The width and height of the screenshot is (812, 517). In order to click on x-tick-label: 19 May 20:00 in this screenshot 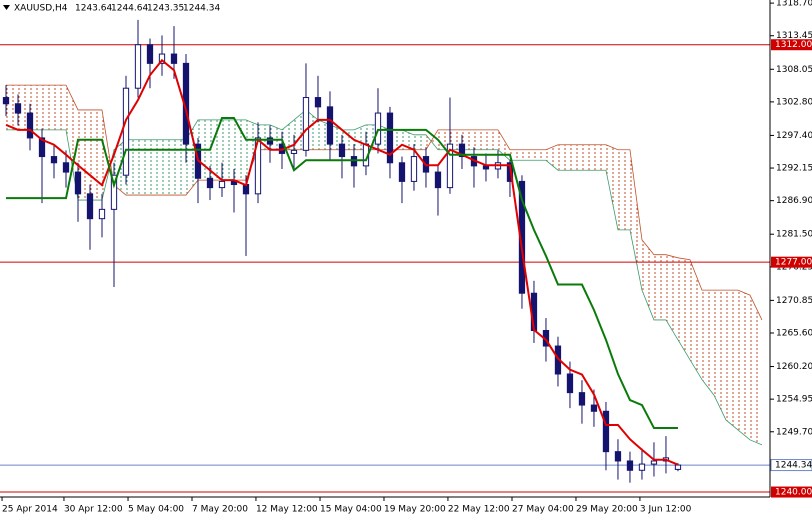, I will do `click(415, 510)`.